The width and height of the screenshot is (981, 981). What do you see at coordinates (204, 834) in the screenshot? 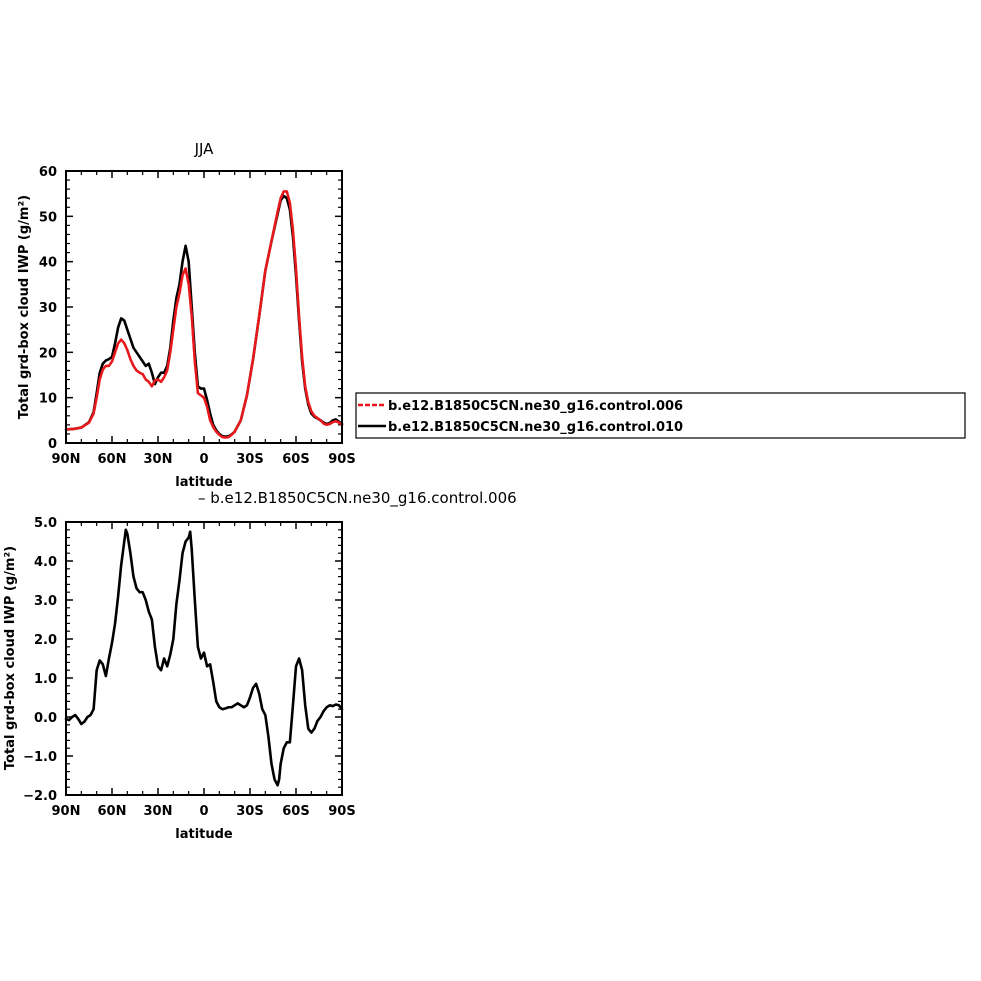
I see `bottom-panel-x-axis-title: latitude` at bounding box center [204, 834].